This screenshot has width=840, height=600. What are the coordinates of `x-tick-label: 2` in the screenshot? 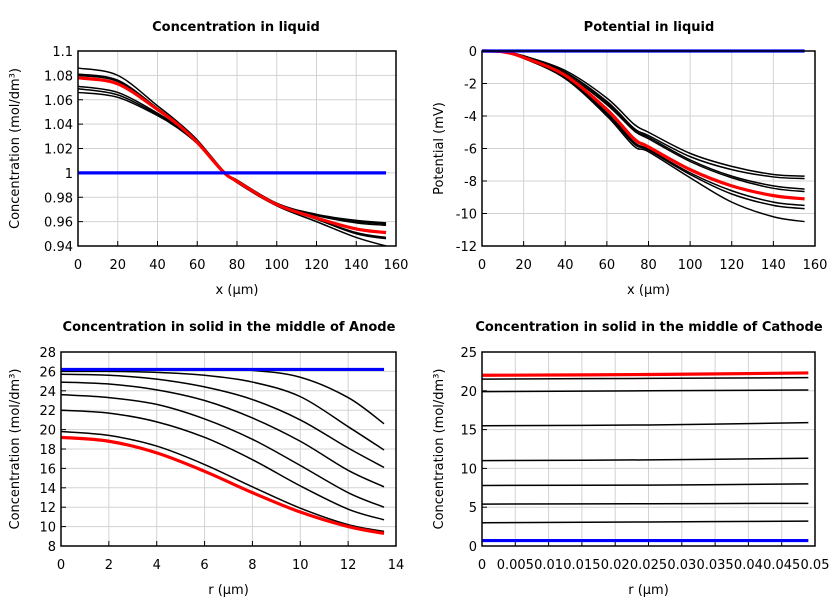 It's located at (109, 565).